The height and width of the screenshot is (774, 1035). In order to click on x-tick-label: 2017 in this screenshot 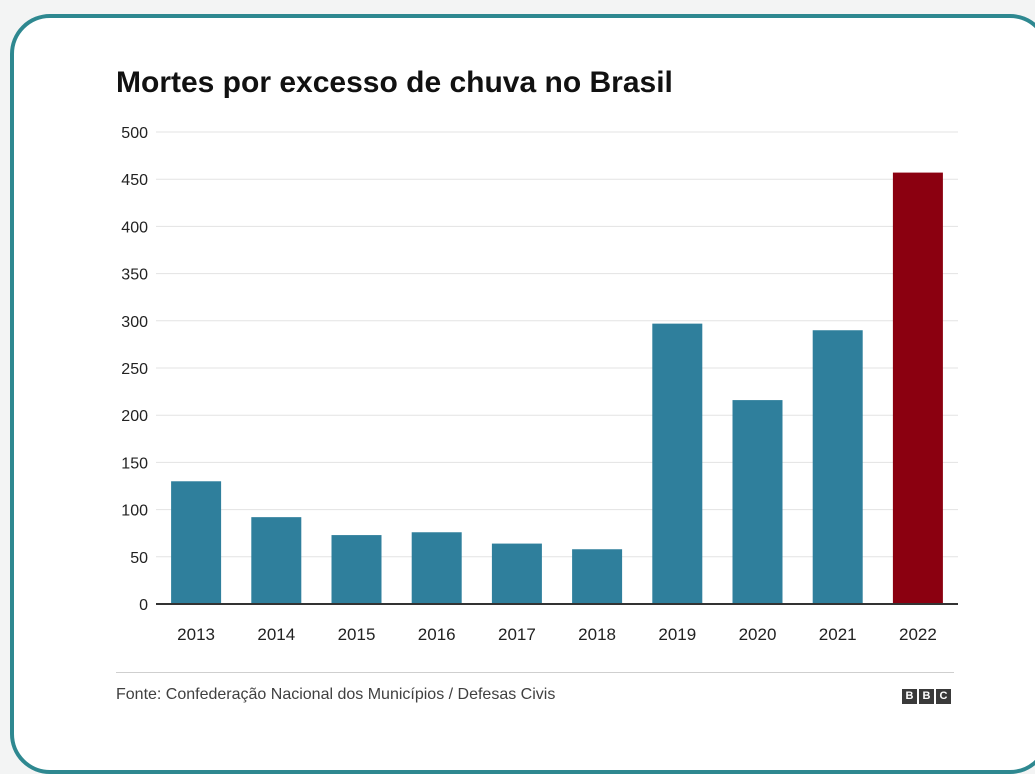, I will do `click(517, 634)`.